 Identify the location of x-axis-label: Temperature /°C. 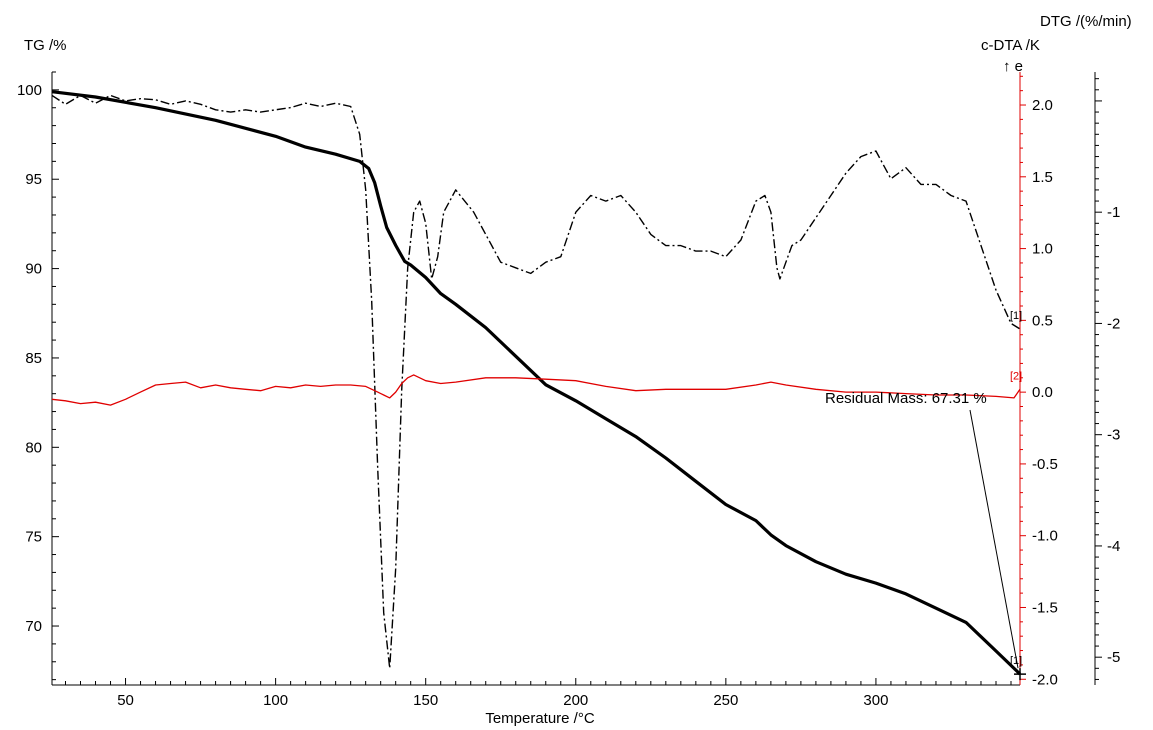
(540, 718).